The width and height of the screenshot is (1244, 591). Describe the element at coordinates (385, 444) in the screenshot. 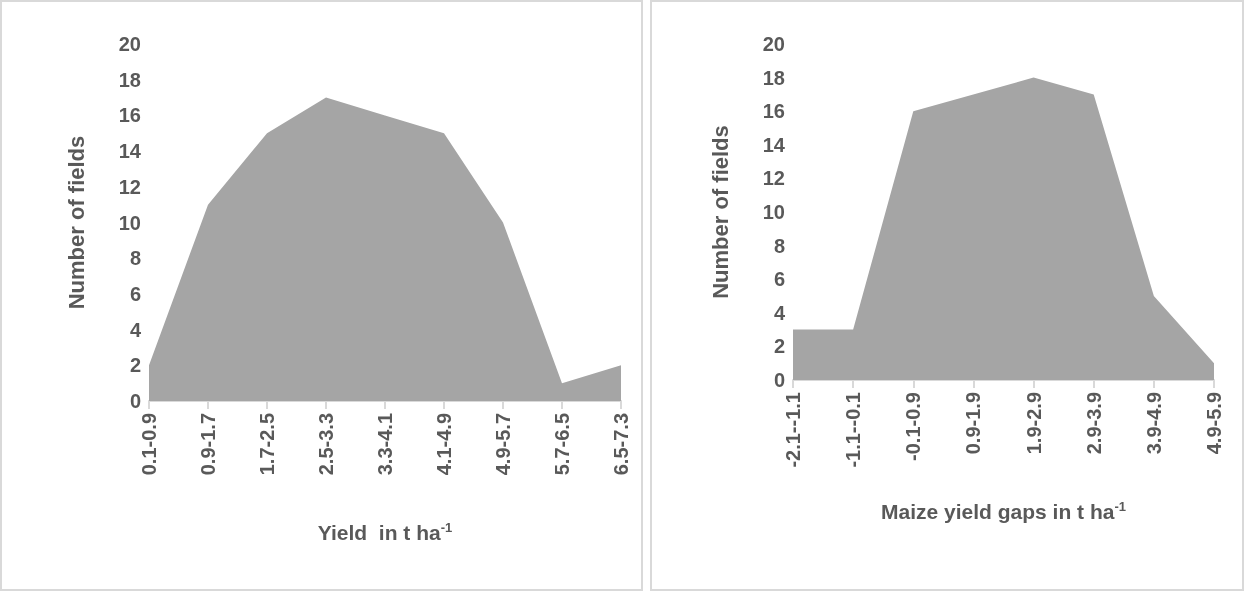

I see `x-tick-label: 3.3-4.1` at that location.